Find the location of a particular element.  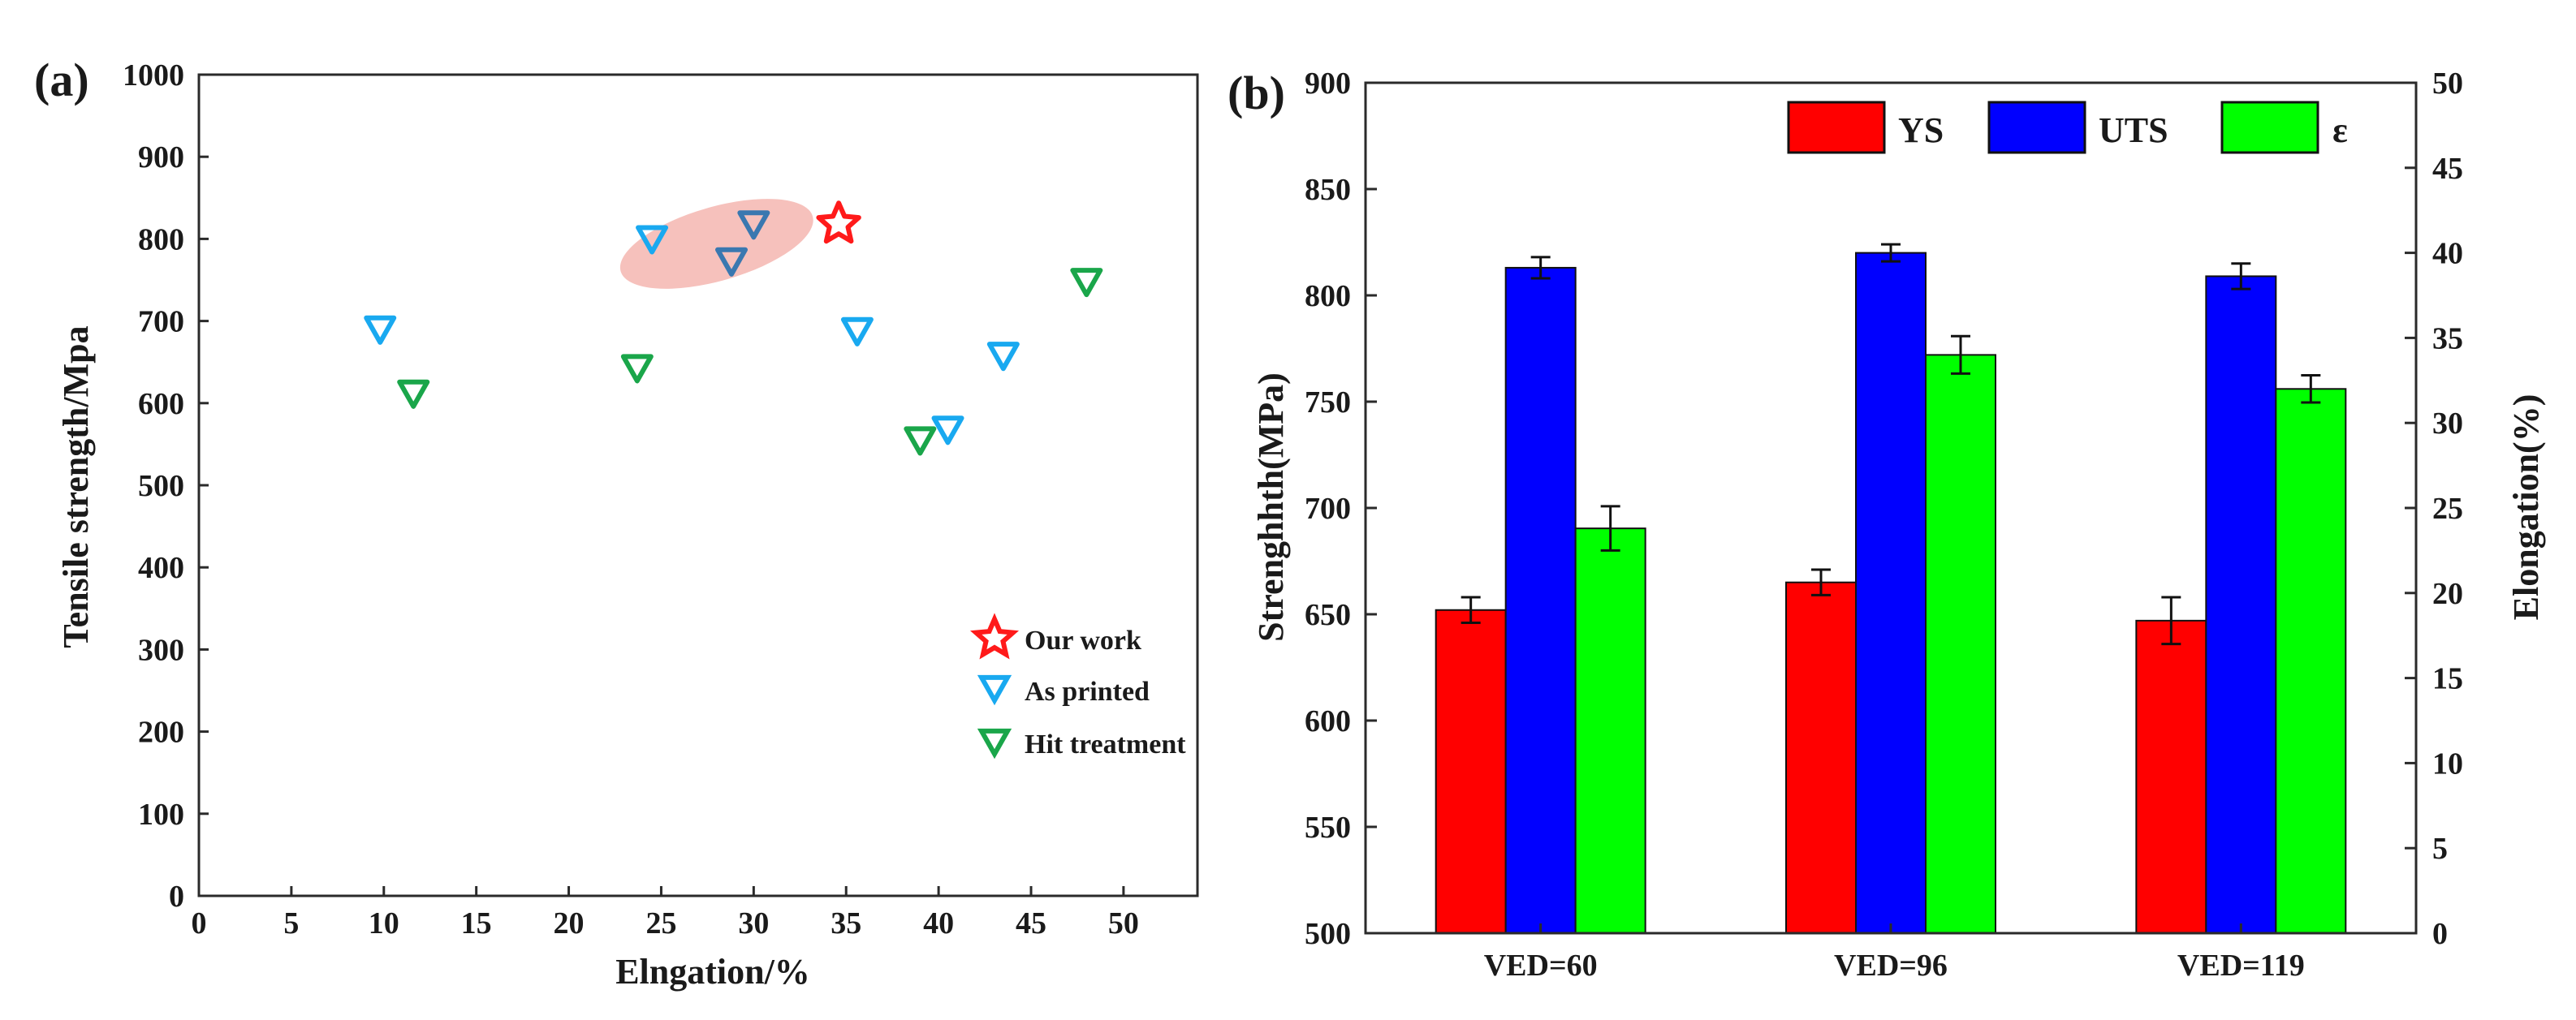

x-tick-label-b: VED=119 is located at coordinates (2241, 966).